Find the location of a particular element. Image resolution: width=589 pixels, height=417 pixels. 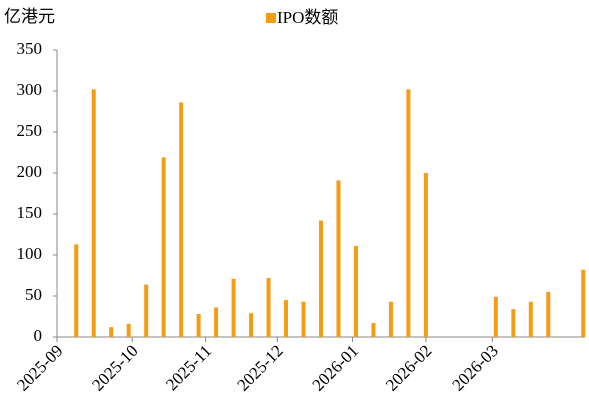

y-tick-label: 0 is located at coordinates (38, 335).